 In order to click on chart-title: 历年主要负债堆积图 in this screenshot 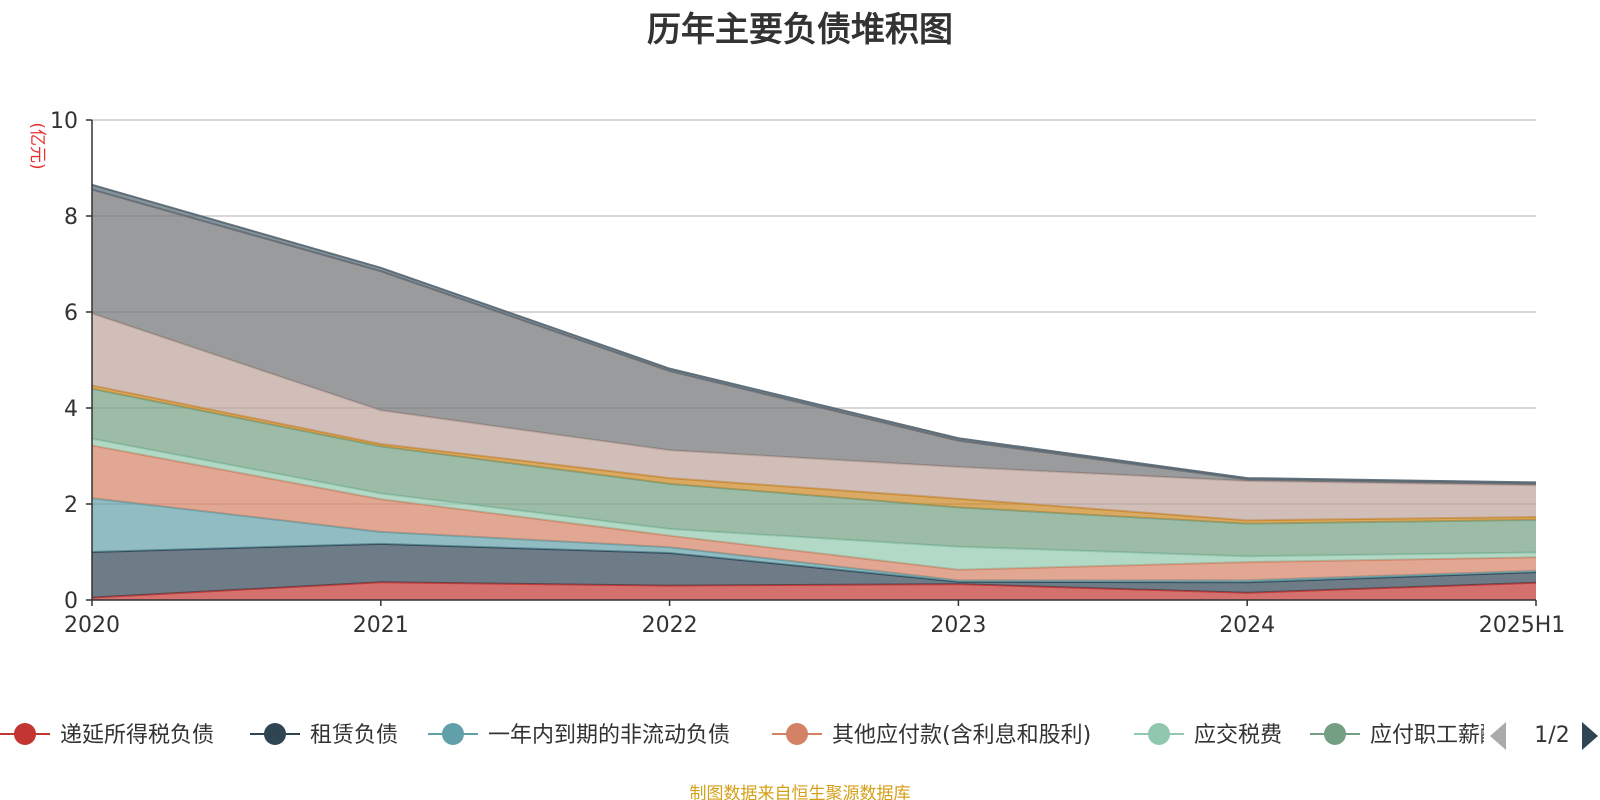, I will do `click(800, 30)`.